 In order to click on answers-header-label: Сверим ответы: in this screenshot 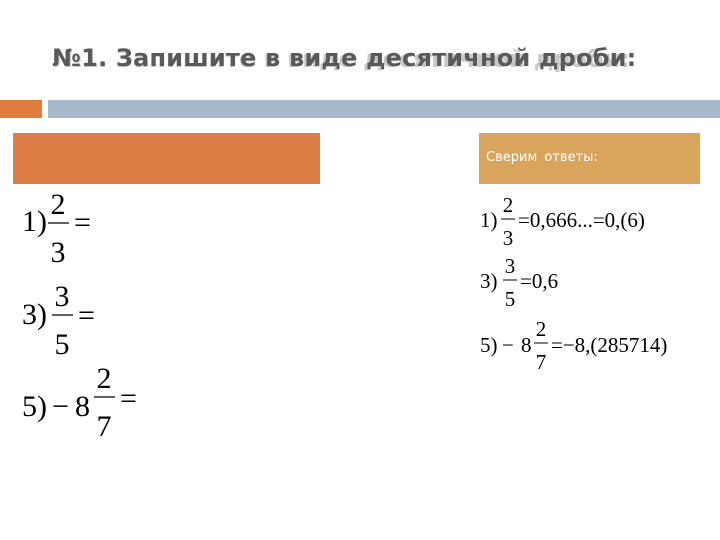, I will do `click(542, 157)`.